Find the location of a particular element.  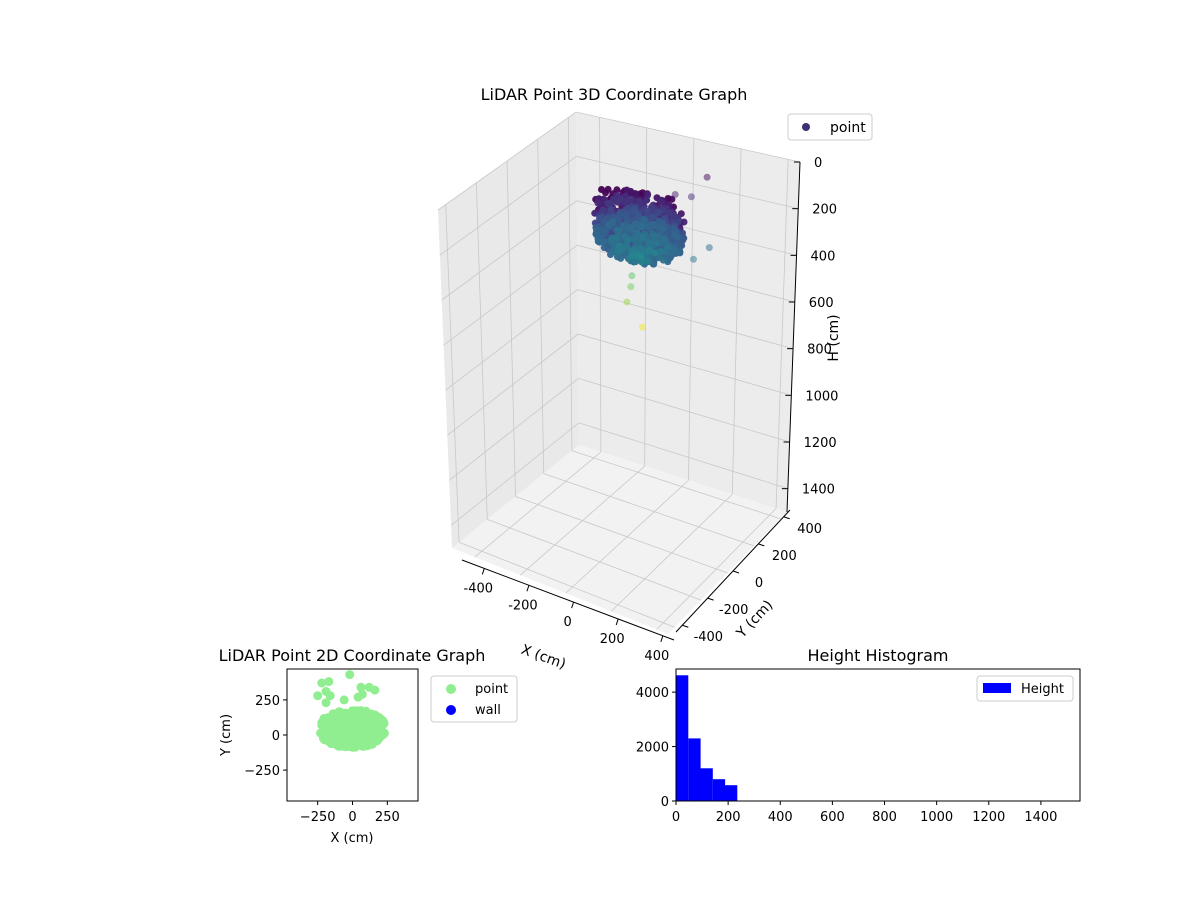

x-tick-label-hist-2: 400 is located at coordinates (780, 817).